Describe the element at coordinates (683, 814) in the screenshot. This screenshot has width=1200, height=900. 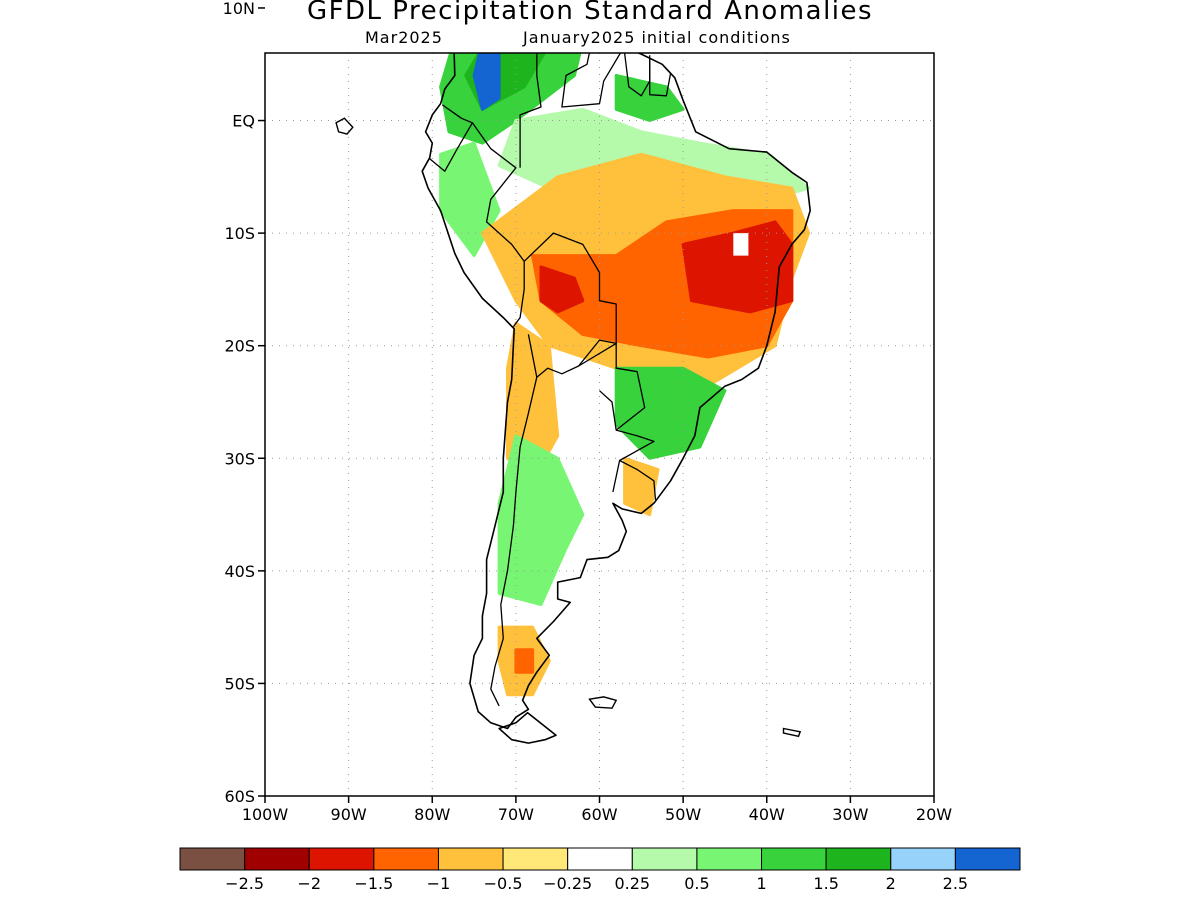
I see `lon-tick-label-5: 50W` at that location.